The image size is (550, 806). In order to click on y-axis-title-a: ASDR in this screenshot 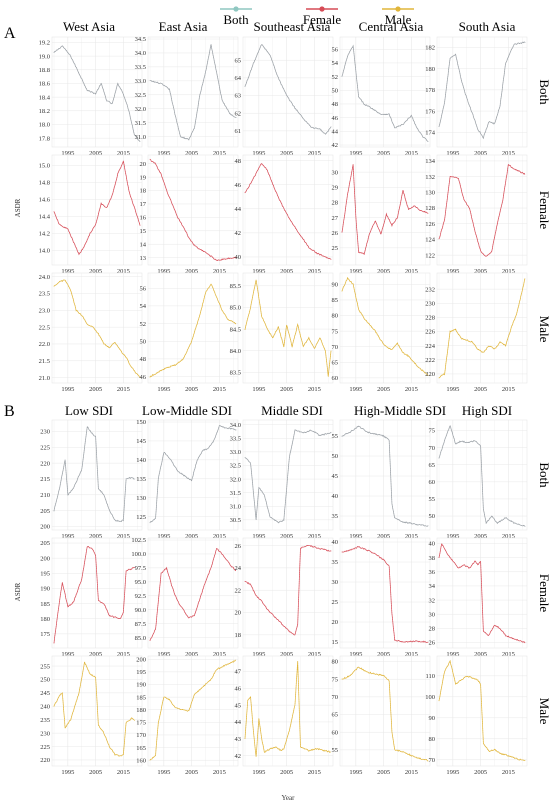, I will do `click(18, 207)`.